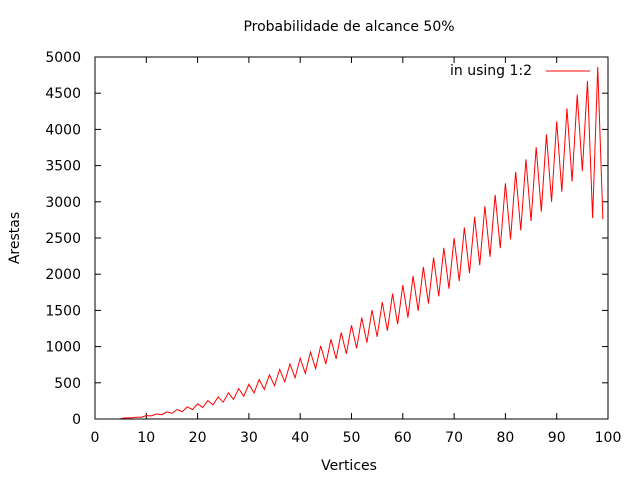  Describe the element at coordinates (63, 275) in the screenshot. I see `y-tick-label: 2000` at that location.